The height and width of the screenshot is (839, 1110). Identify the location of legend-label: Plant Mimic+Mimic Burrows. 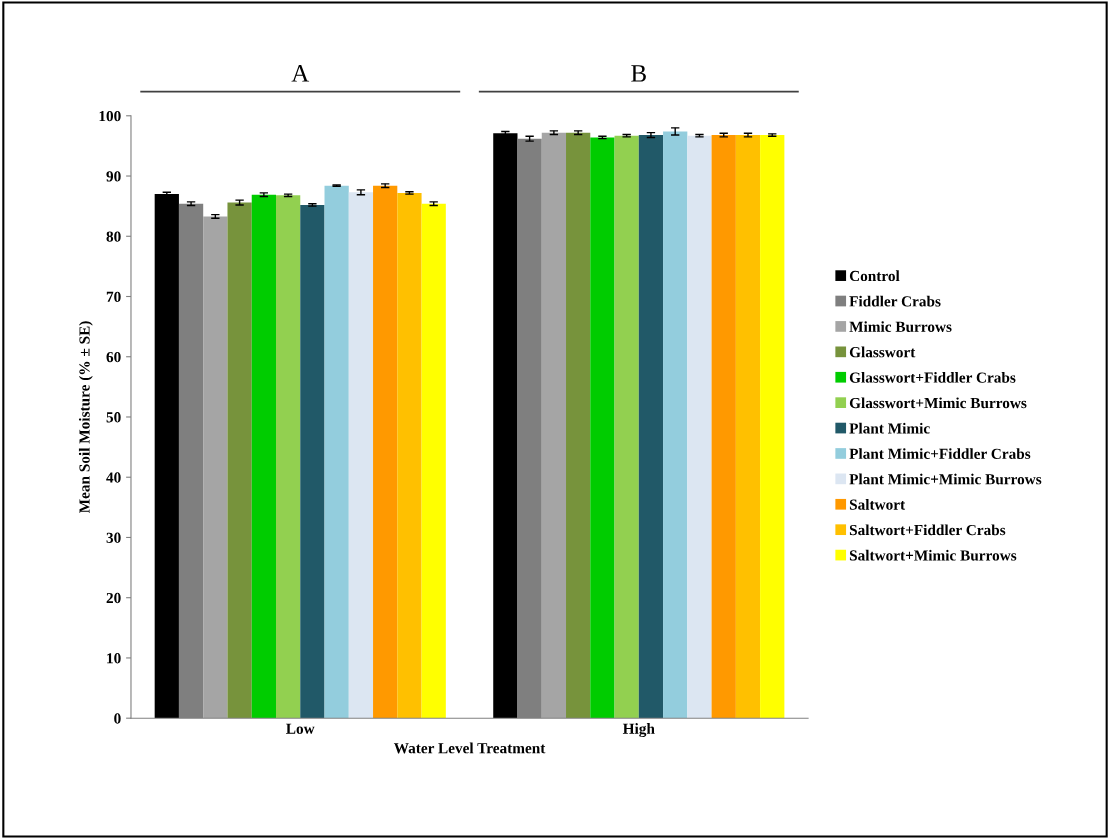
(945, 479).